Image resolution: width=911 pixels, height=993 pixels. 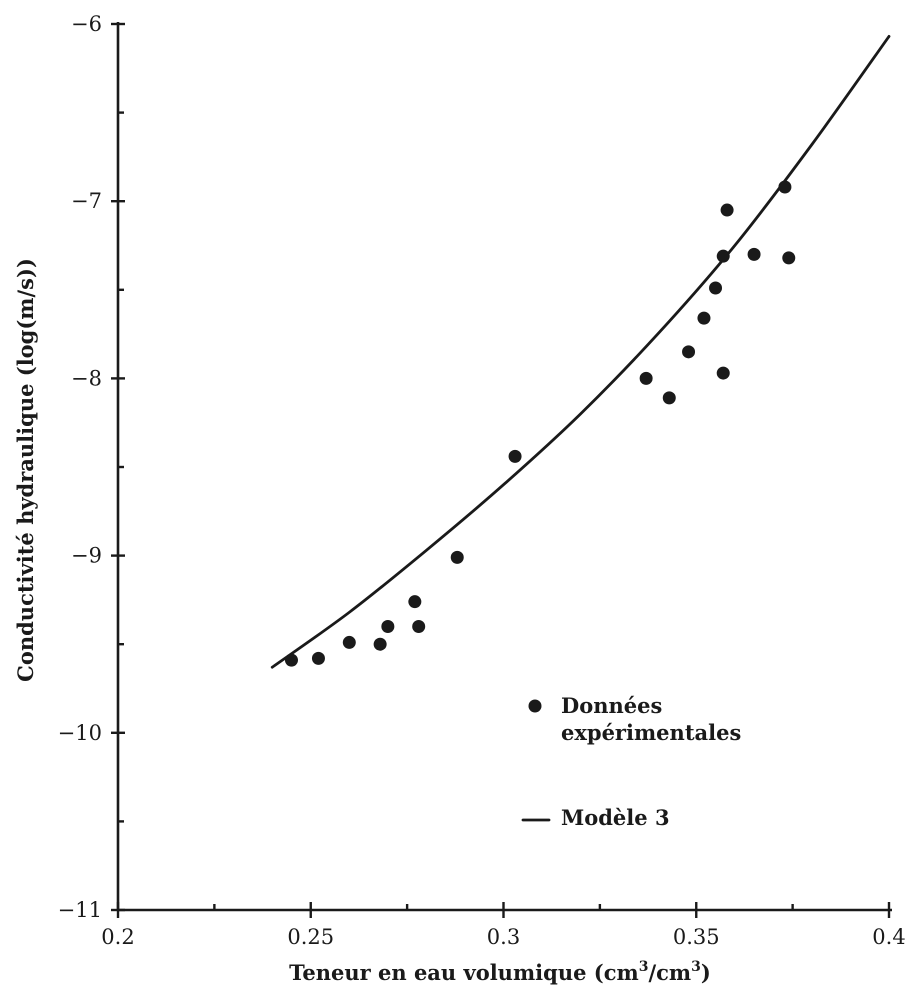 I want to click on x-axis-title-sup2: 3, so click(x=696, y=967).